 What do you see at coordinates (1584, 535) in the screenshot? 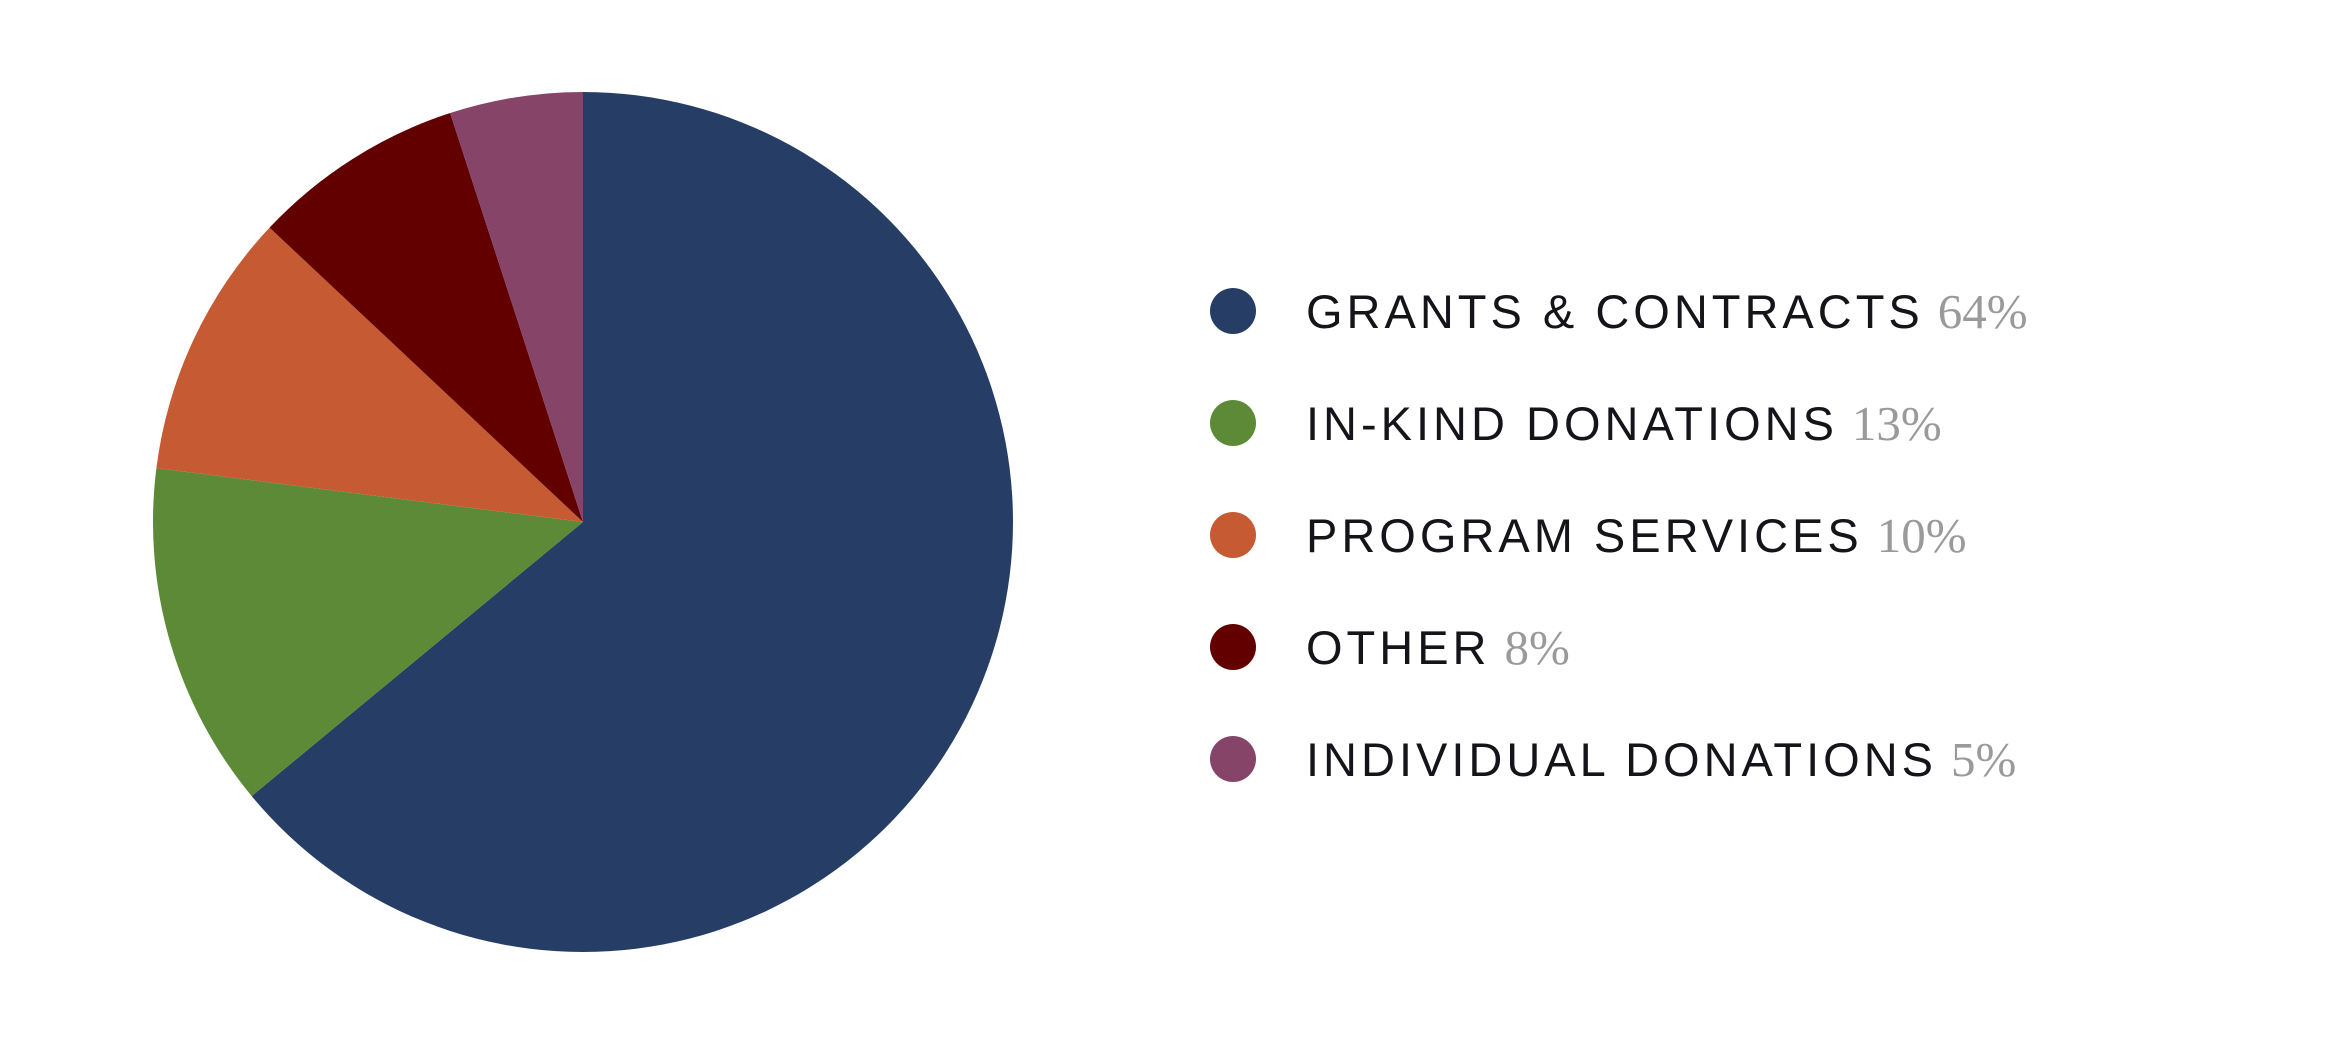
I see `legend-label: PROGRAM SERVICES` at bounding box center [1584, 535].